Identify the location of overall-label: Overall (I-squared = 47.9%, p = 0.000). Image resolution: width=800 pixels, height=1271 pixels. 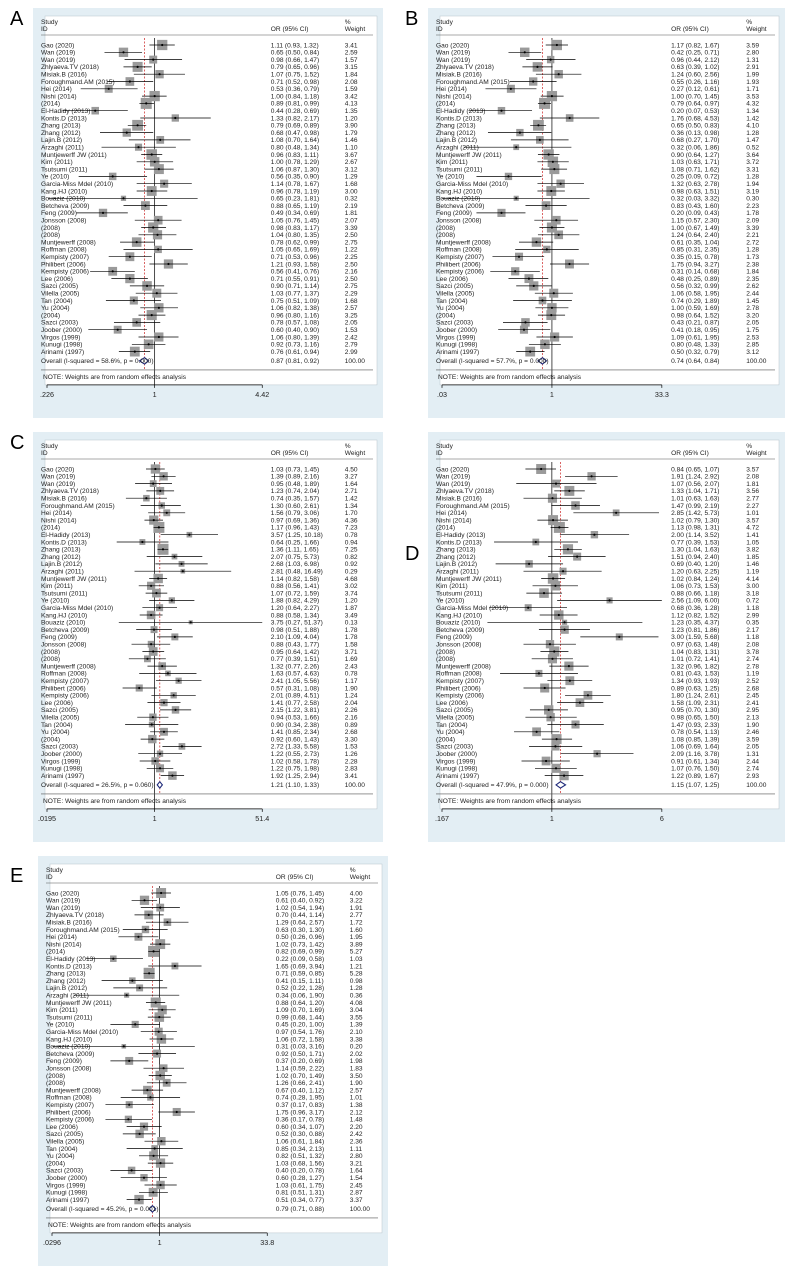
(492, 785).